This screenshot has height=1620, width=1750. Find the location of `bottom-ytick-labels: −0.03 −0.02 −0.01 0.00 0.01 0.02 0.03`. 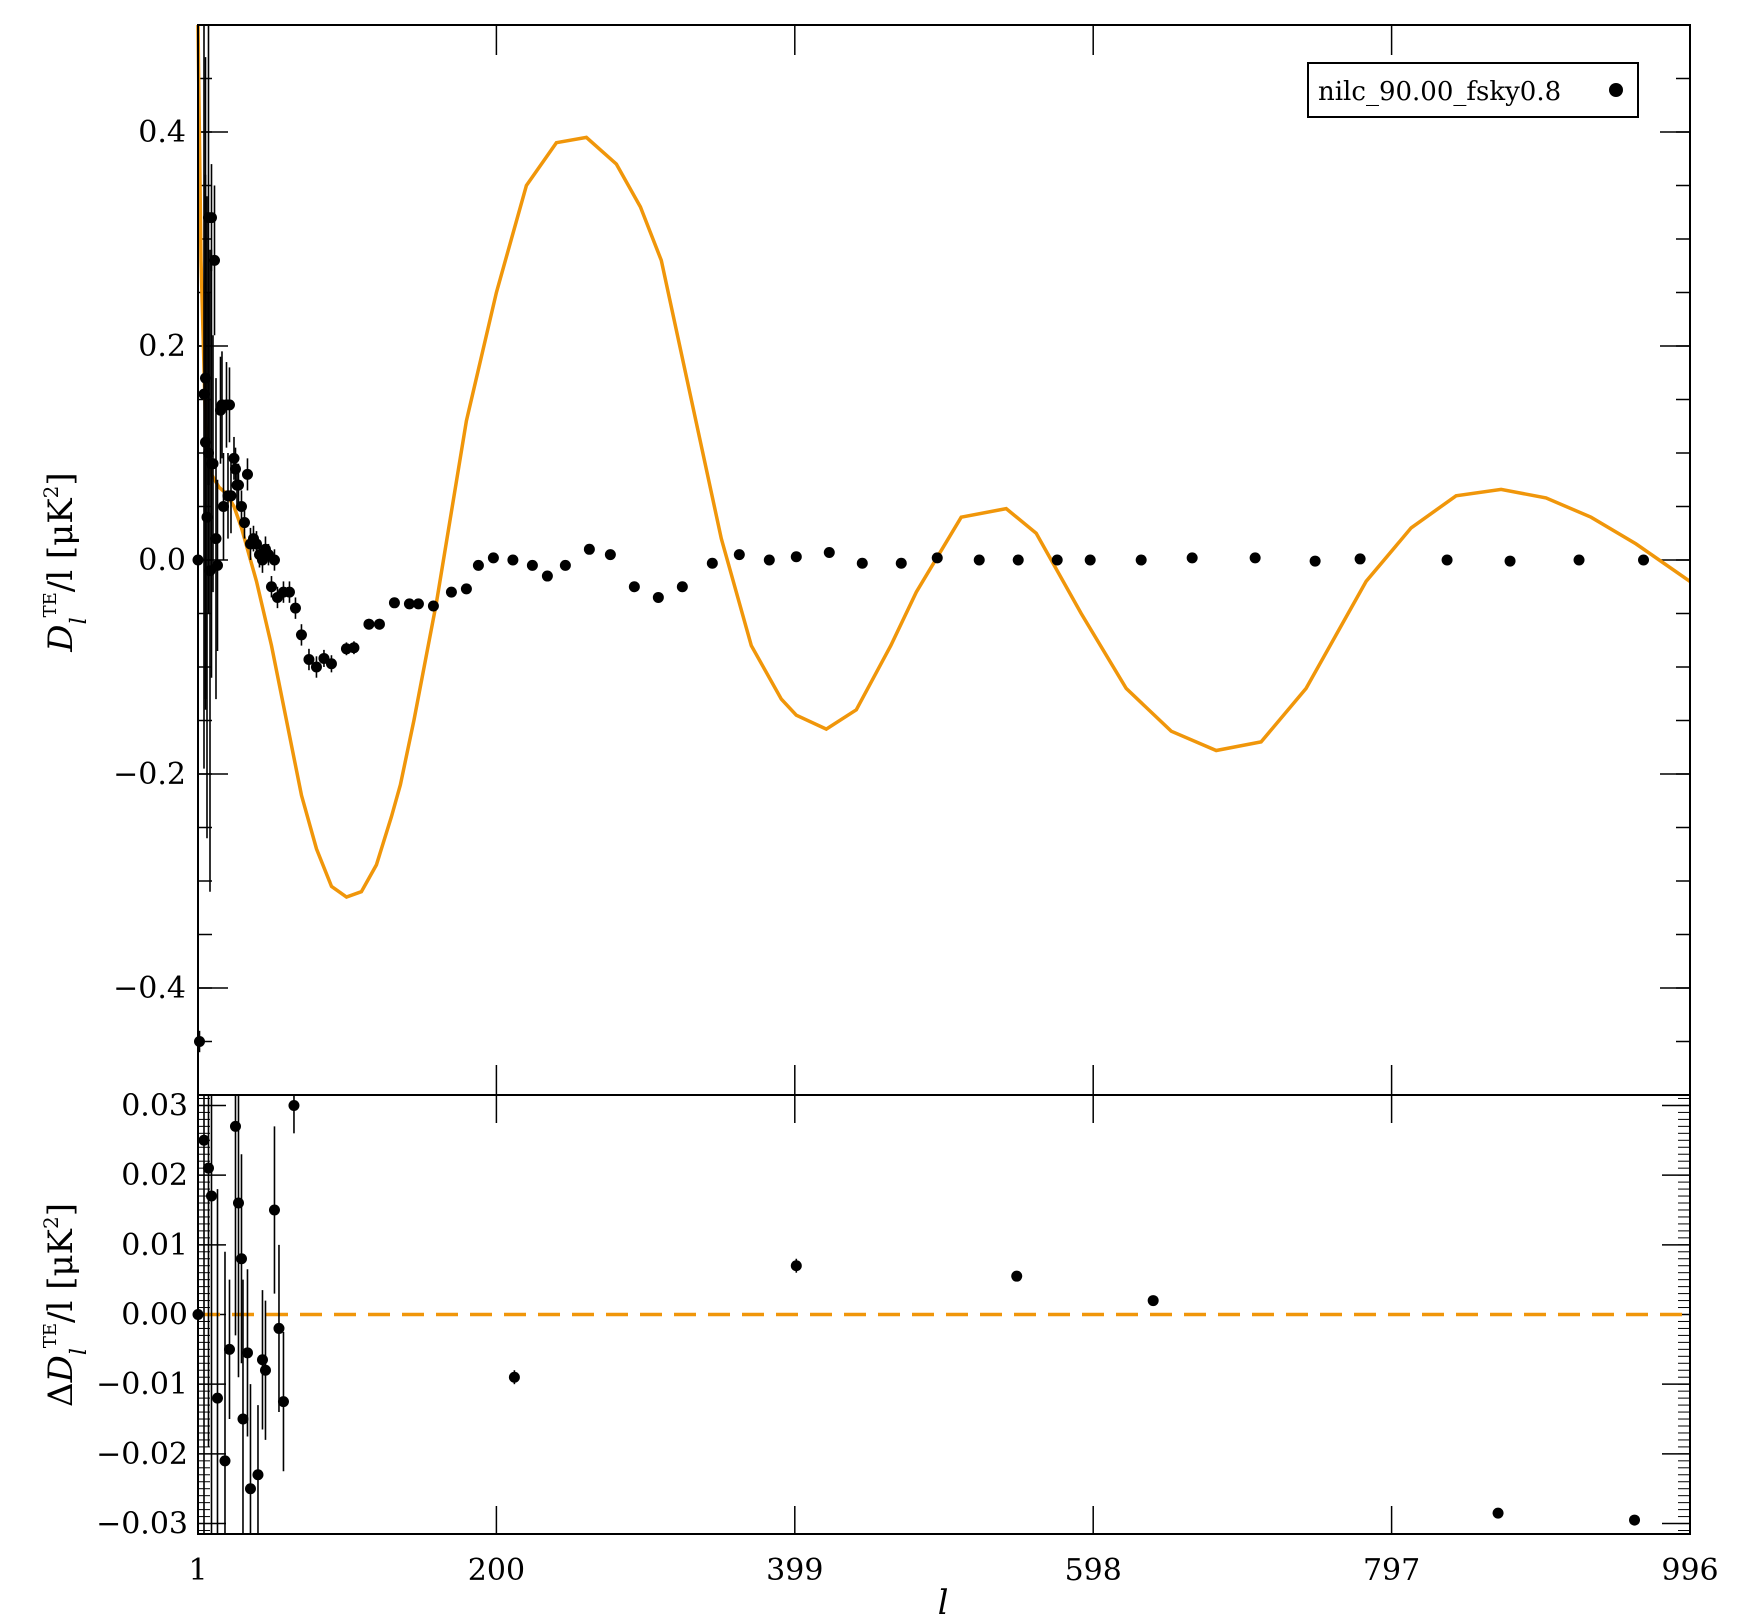

bottom-ytick-labels: −0.03 −0.02 −0.01 0.00 0.01 0.02 0.03 is located at coordinates (142, 1314).